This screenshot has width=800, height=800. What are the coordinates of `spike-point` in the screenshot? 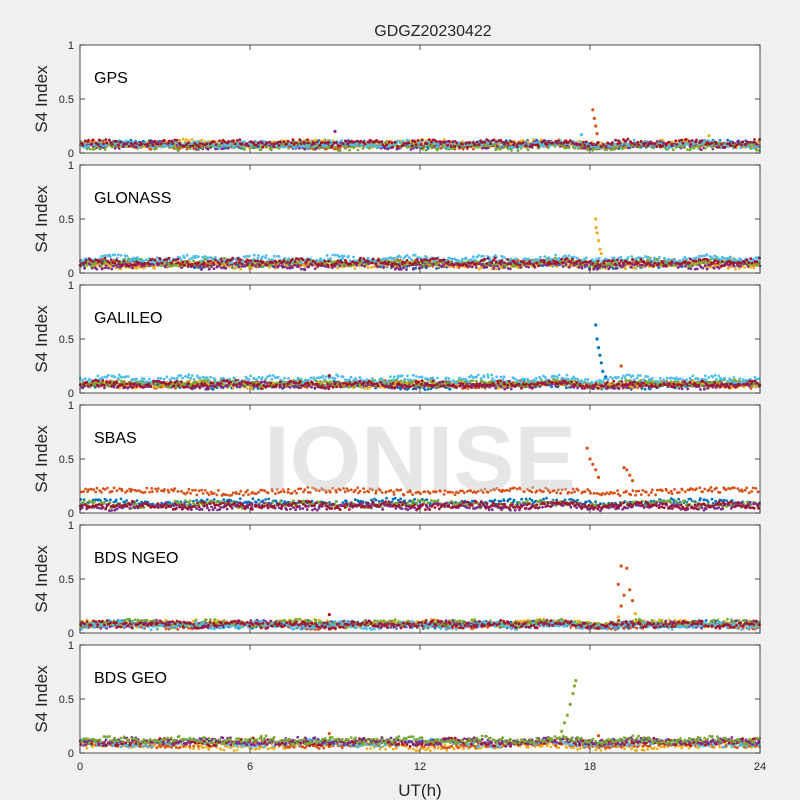 It's located at (600, 249).